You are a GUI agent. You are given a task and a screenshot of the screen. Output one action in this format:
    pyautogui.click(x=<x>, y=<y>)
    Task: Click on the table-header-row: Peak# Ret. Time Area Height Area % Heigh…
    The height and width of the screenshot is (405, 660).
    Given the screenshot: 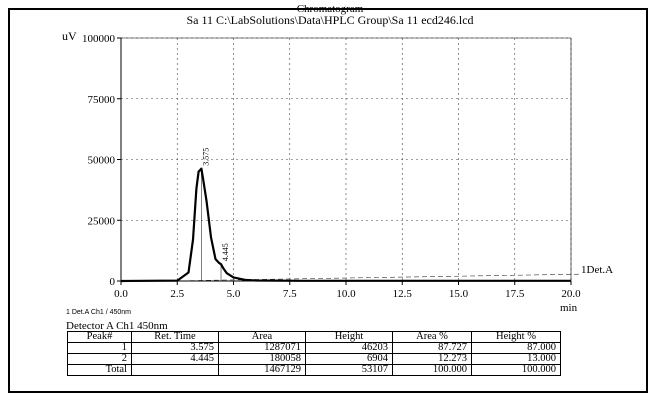 What is the action you would take?
    pyautogui.click(x=314, y=337)
    